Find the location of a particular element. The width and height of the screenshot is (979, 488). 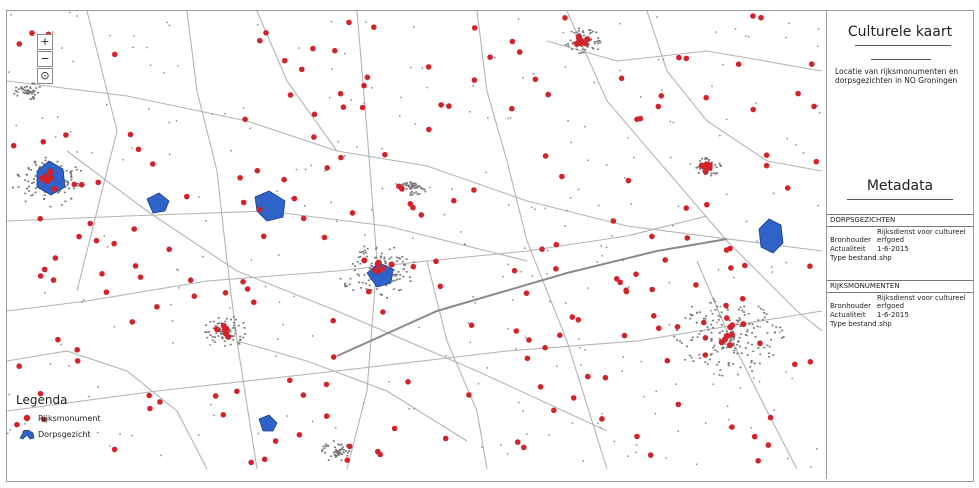

meta-row: Actualiteit 1-6-2015 is located at coordinates (900, 248).